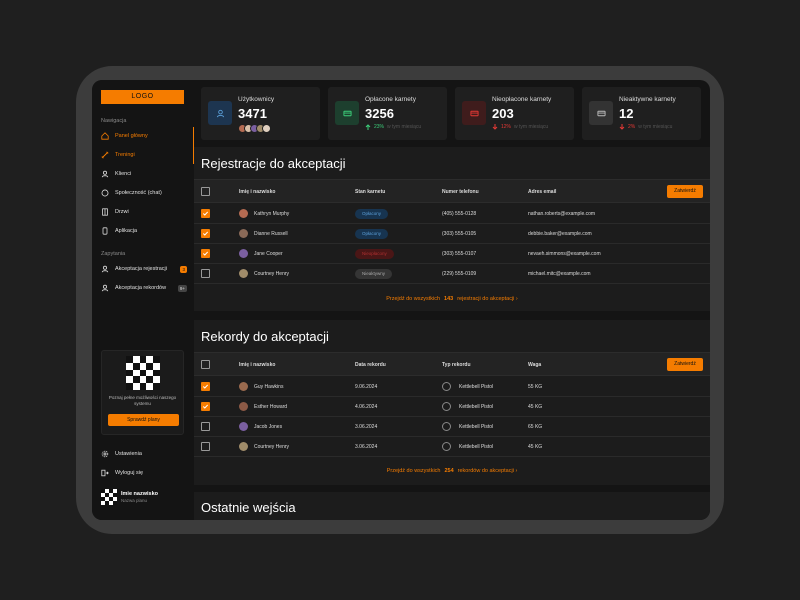  I want to click on sidebar-item-community: Społeczność (chat), so click(144, 193).